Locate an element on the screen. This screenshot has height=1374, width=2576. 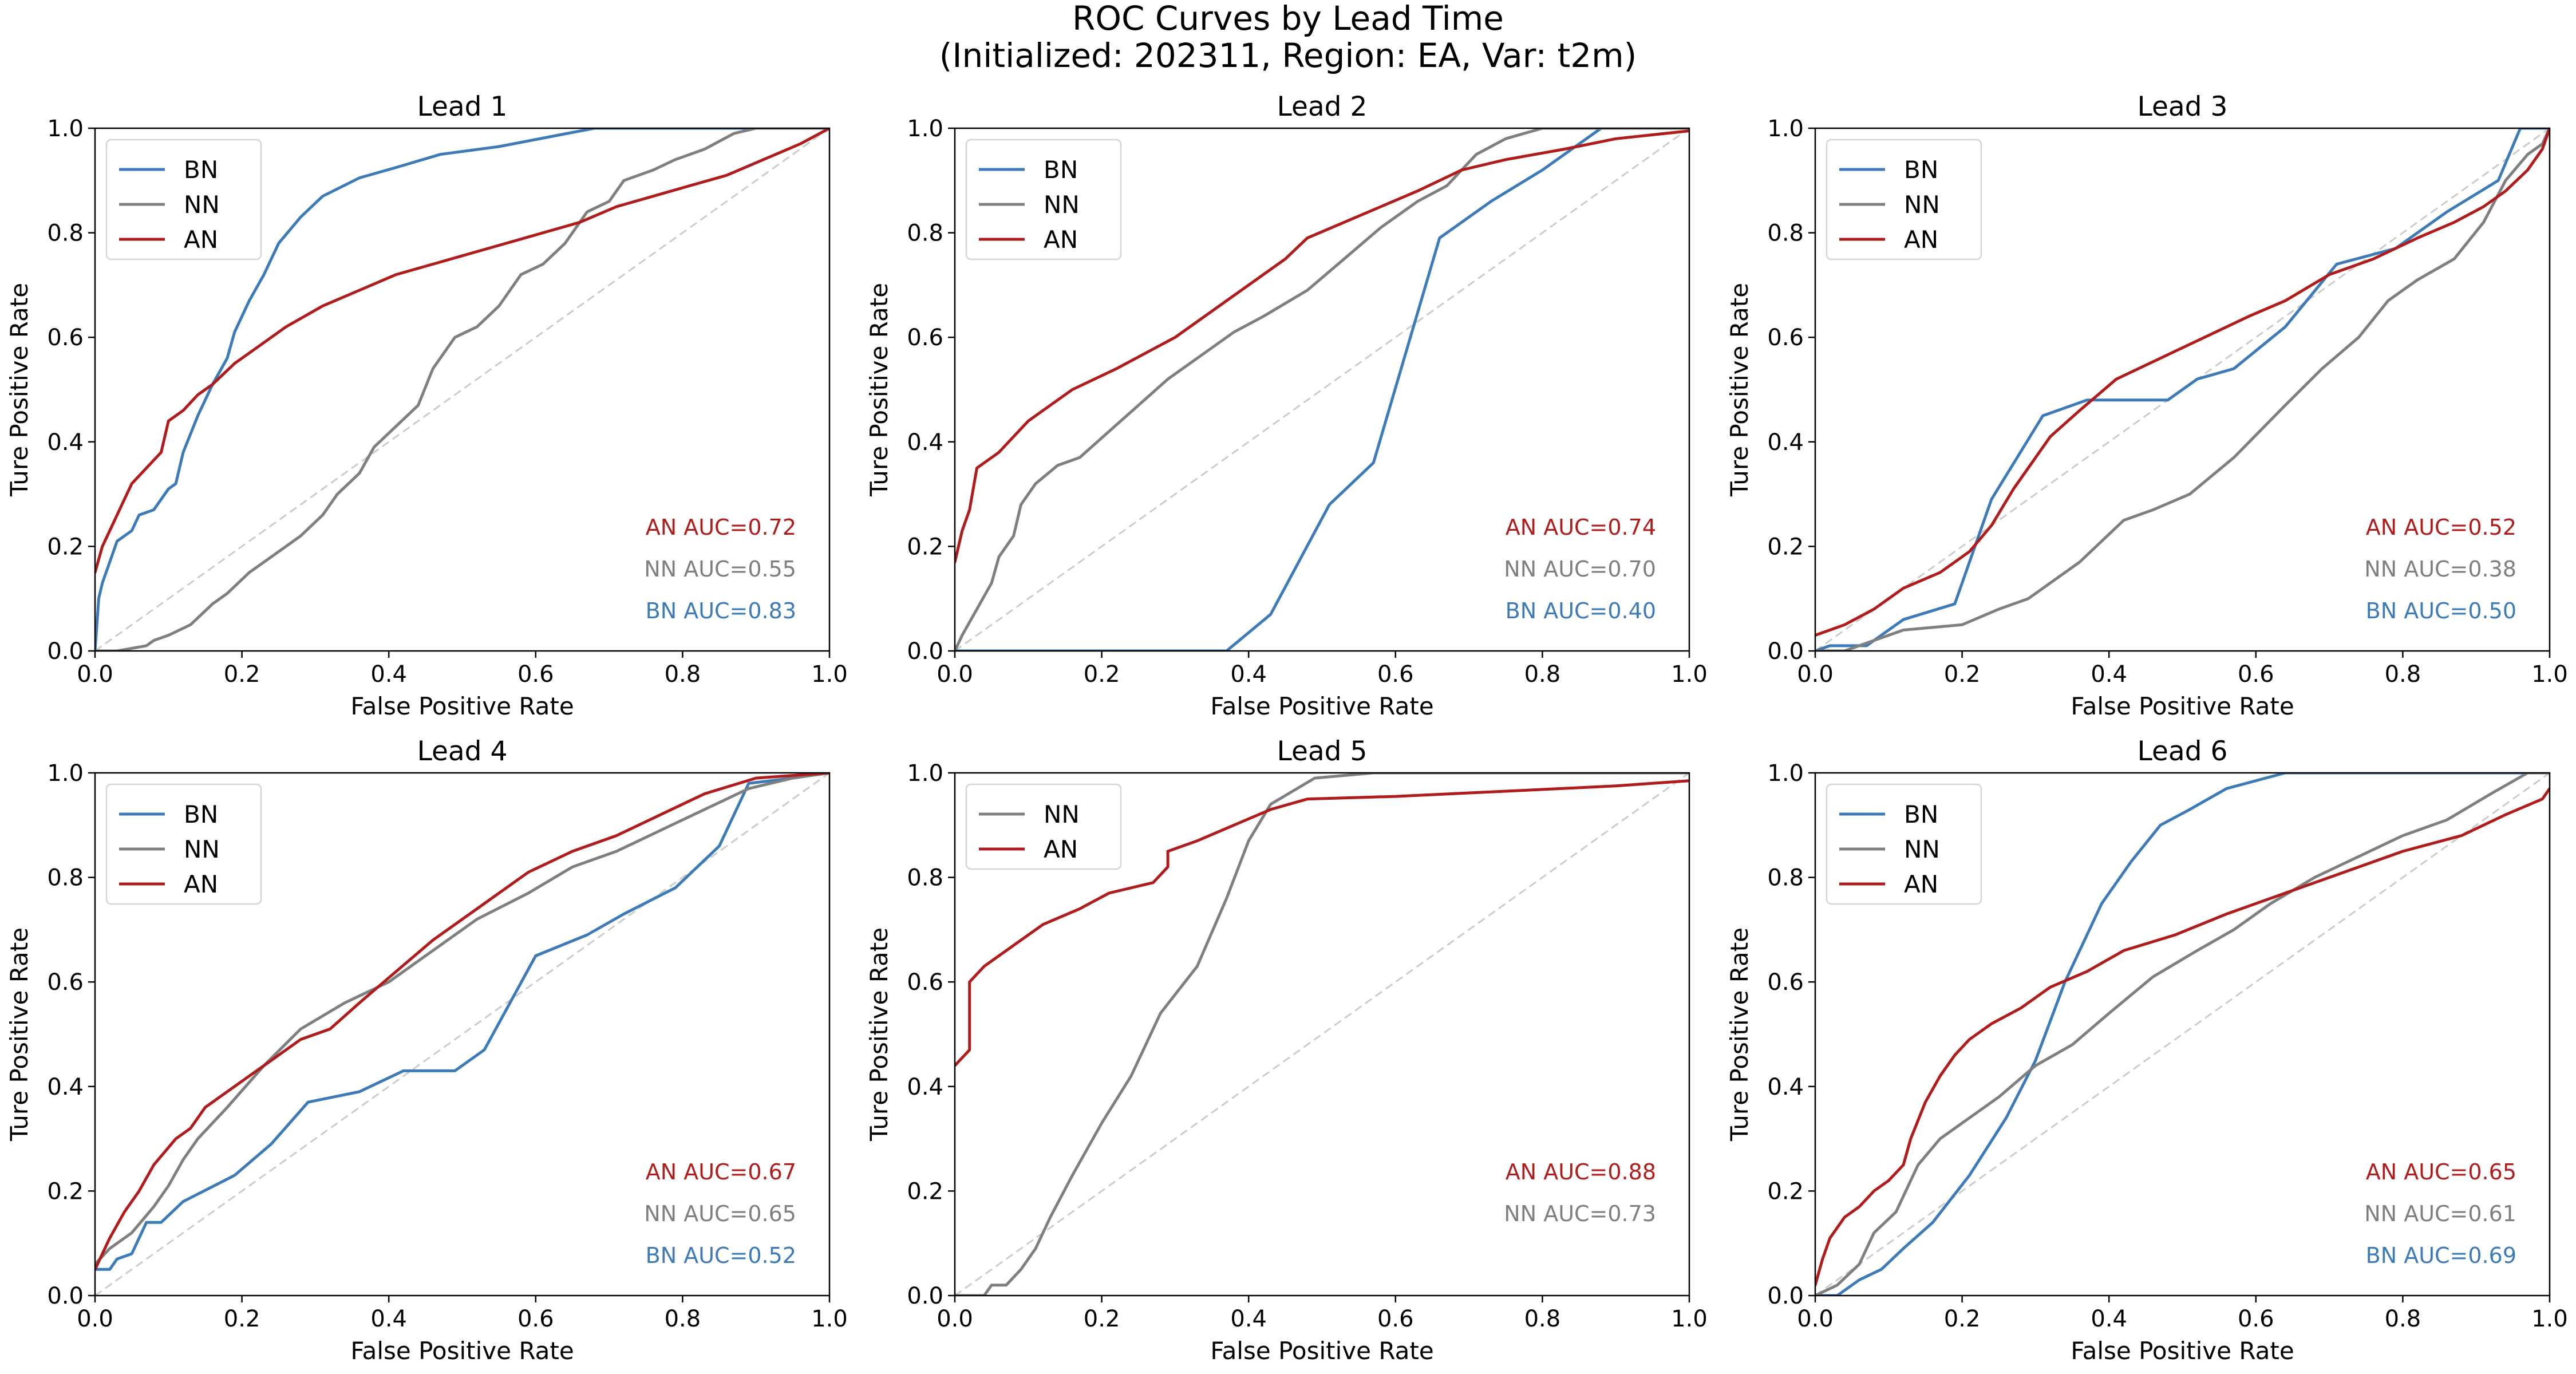
panel-title: Lead 5 is located at coordinates (1322, 752).